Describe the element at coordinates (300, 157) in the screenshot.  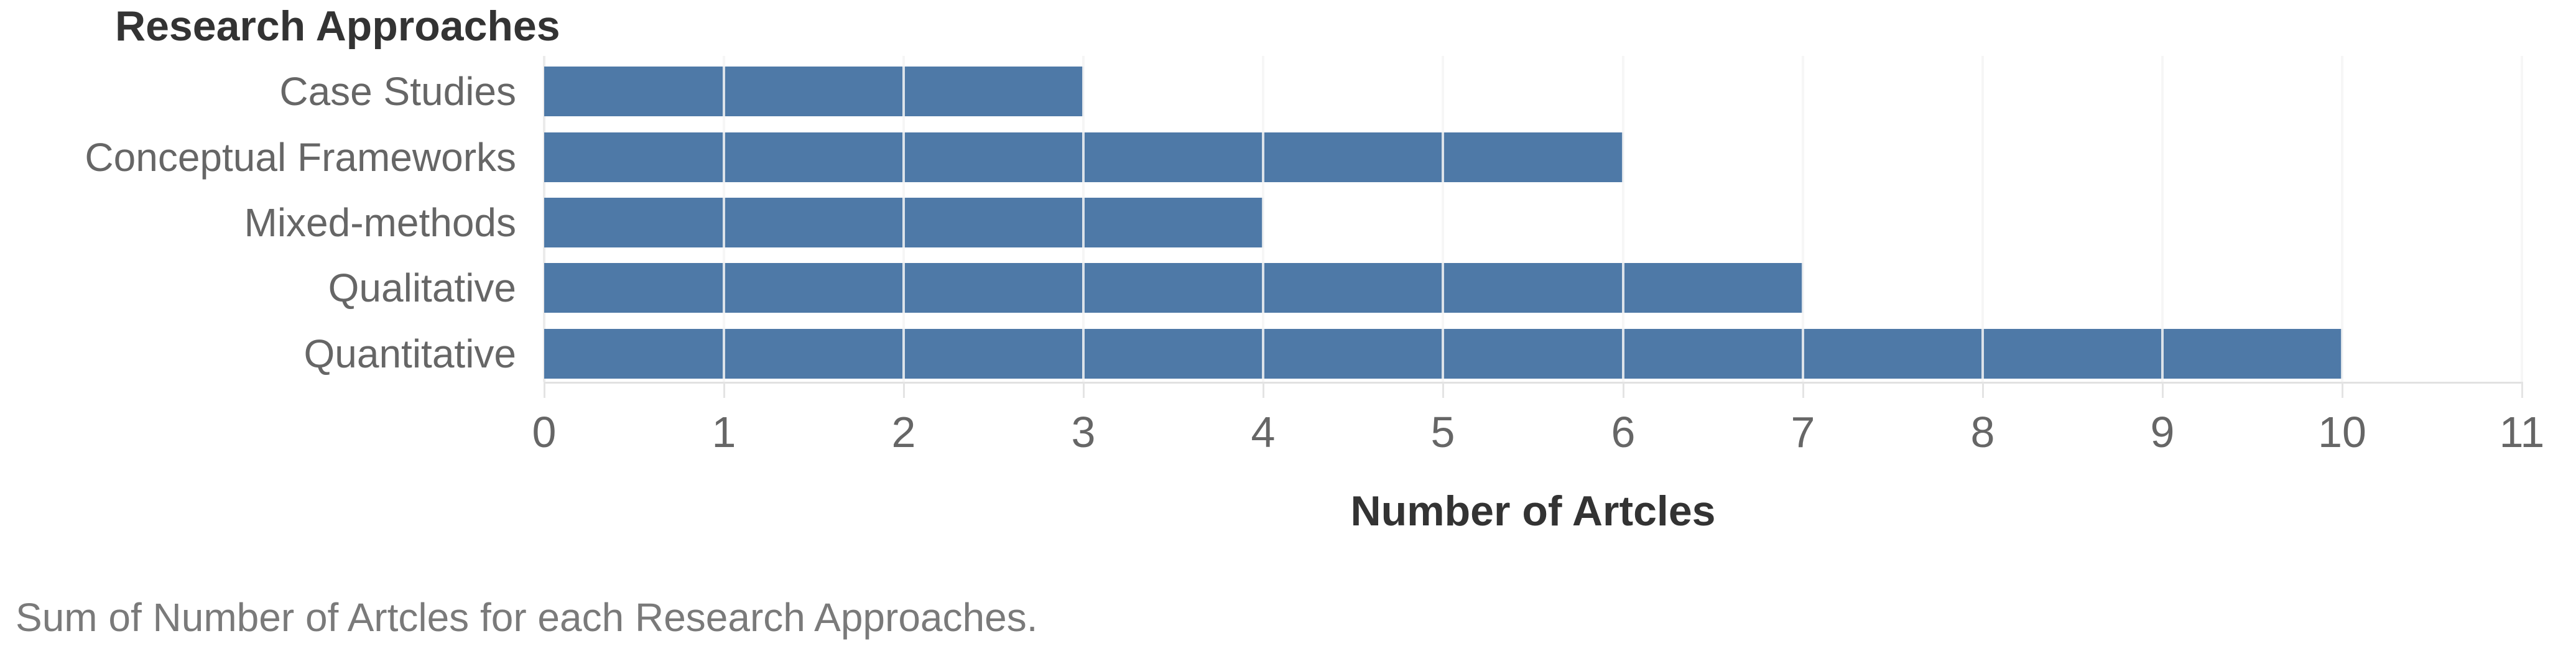
I see `category-label-conceptual-frameworks: Conceptual Frameworks` at that location.